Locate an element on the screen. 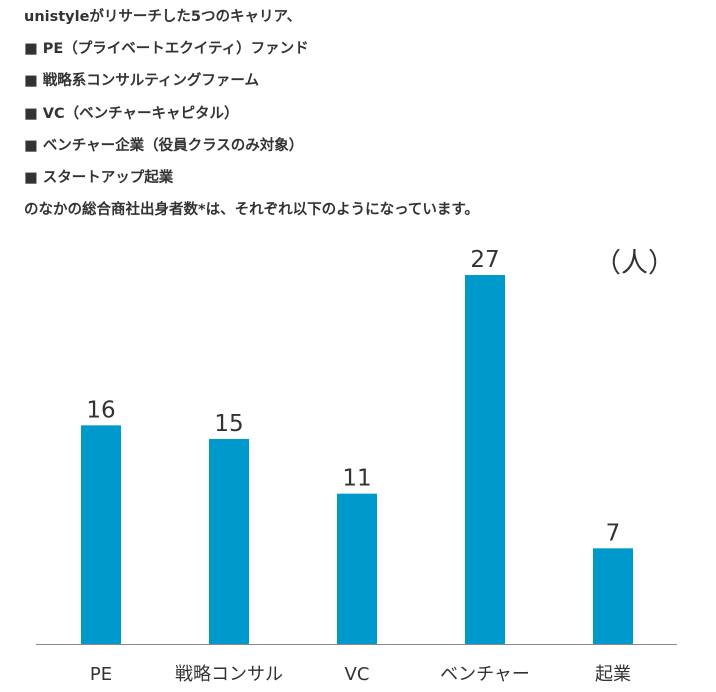 Image resolution: width=716 pixels, height=692 pixels. value-label: 27 is located at coordinates (484, 260).